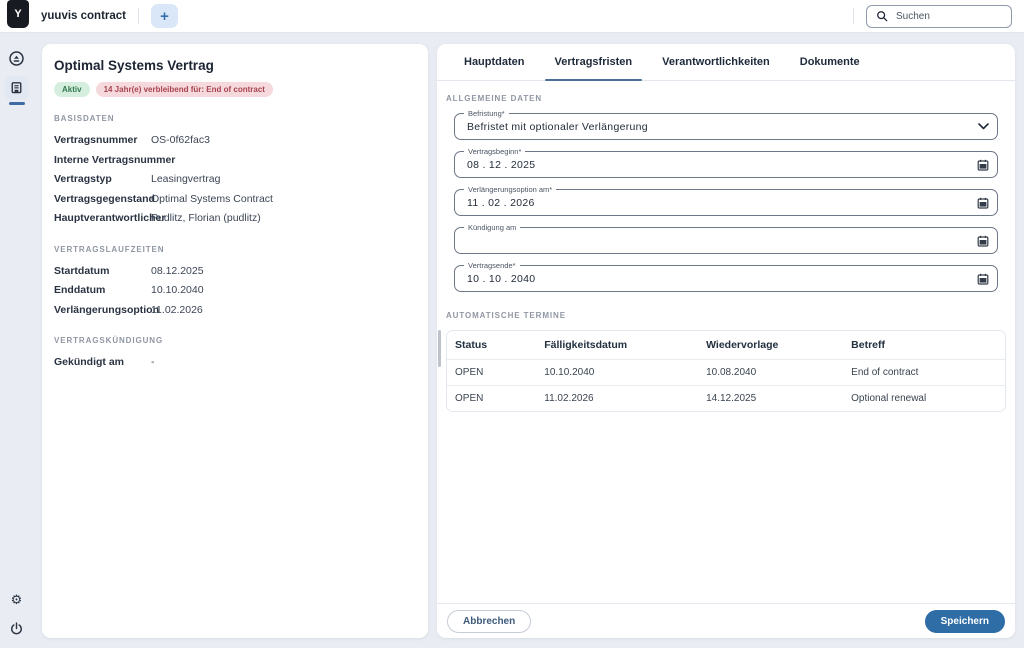 The height and width of the screenshot is (648, 1024). I want to click on tab-hauptdaten: Hauptdaten, so click(494, 62).